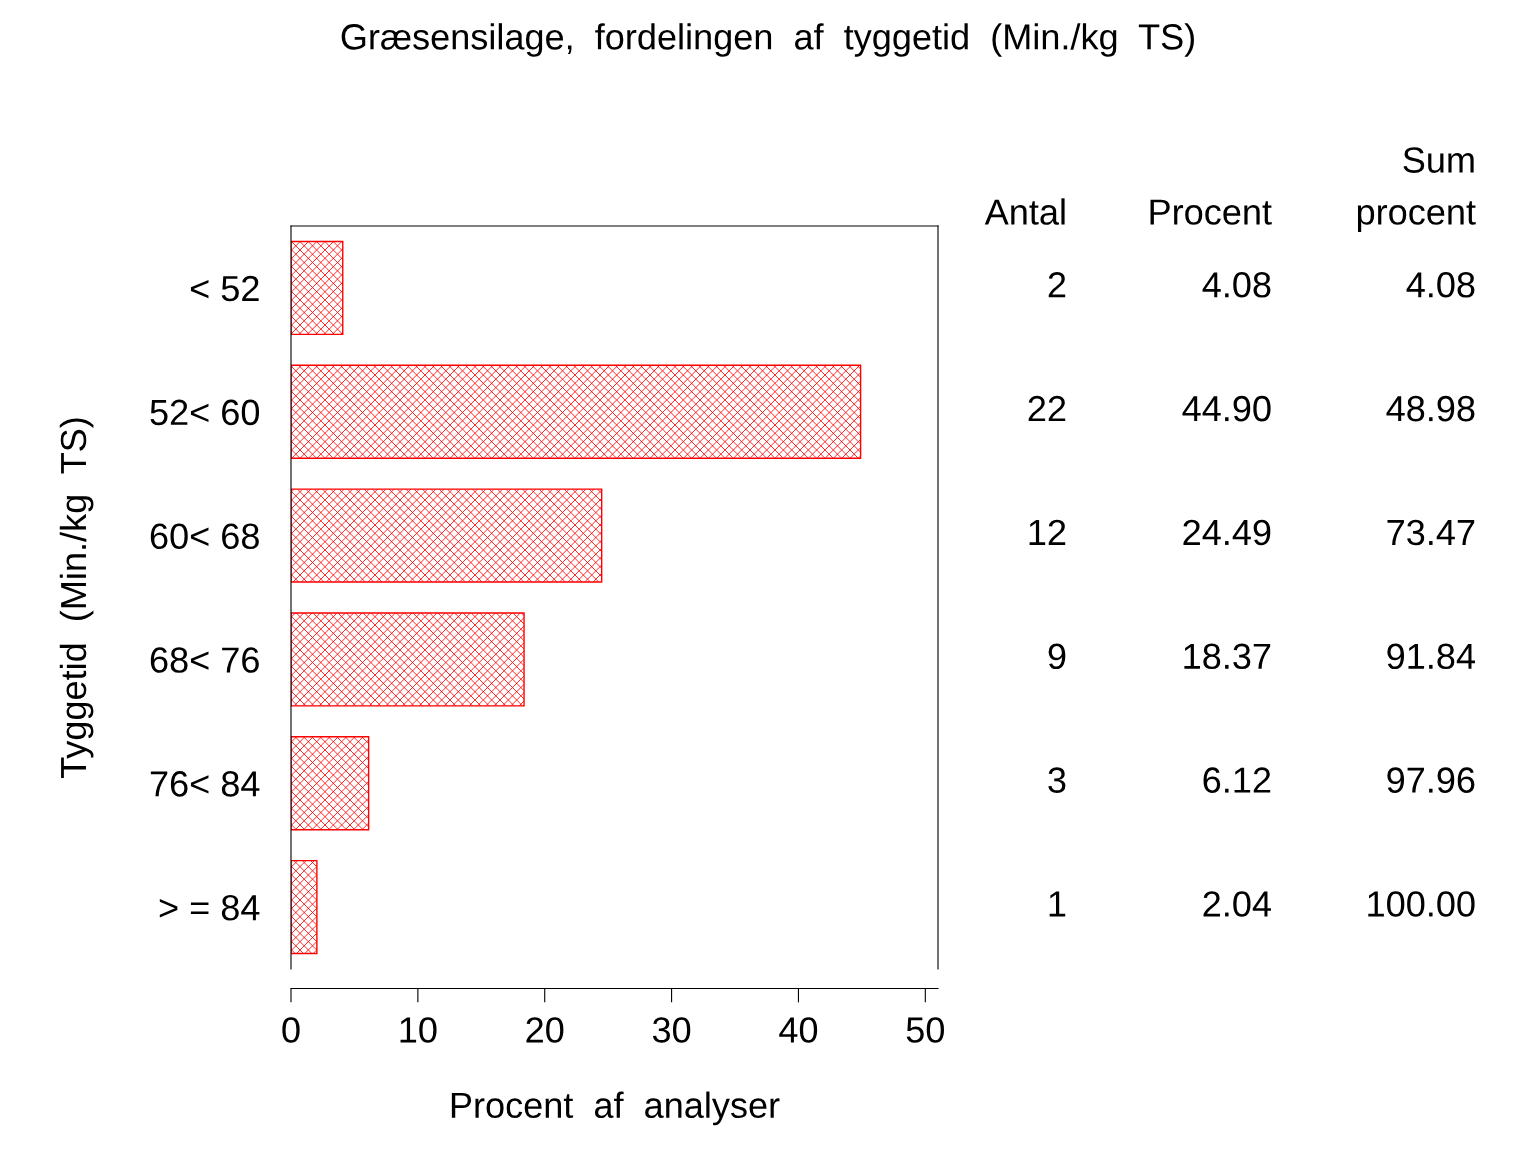 Image resolution: width=1536 pixels, height=1152 pixels. Describe the element at coordinates (1236, 285) in the screenshot. I see `data-label: 4.08` at that location.